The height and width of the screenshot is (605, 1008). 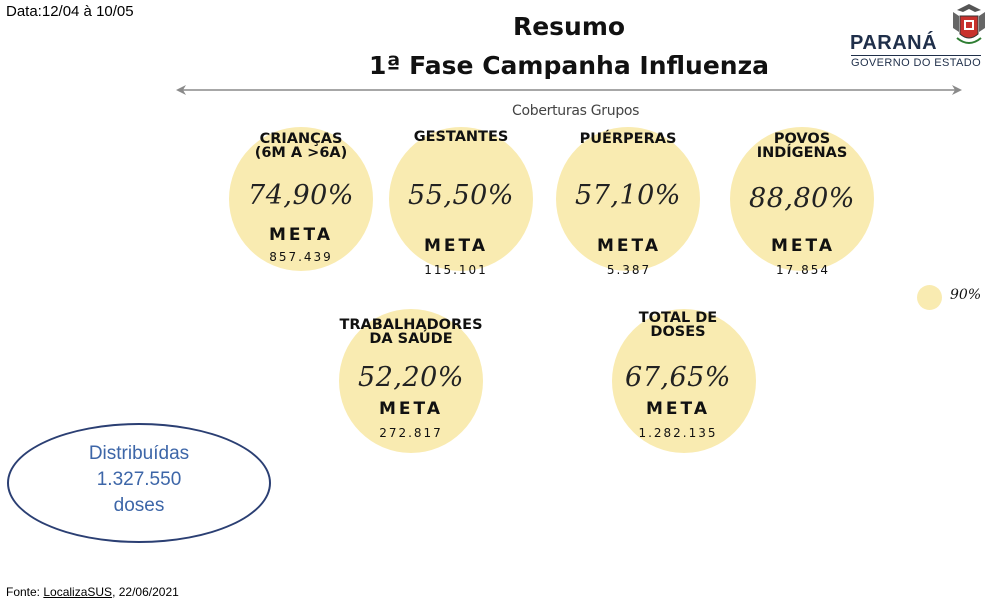 I want to click on coverage-value-gestantes: 55,50%, so click(x=461, y=195).